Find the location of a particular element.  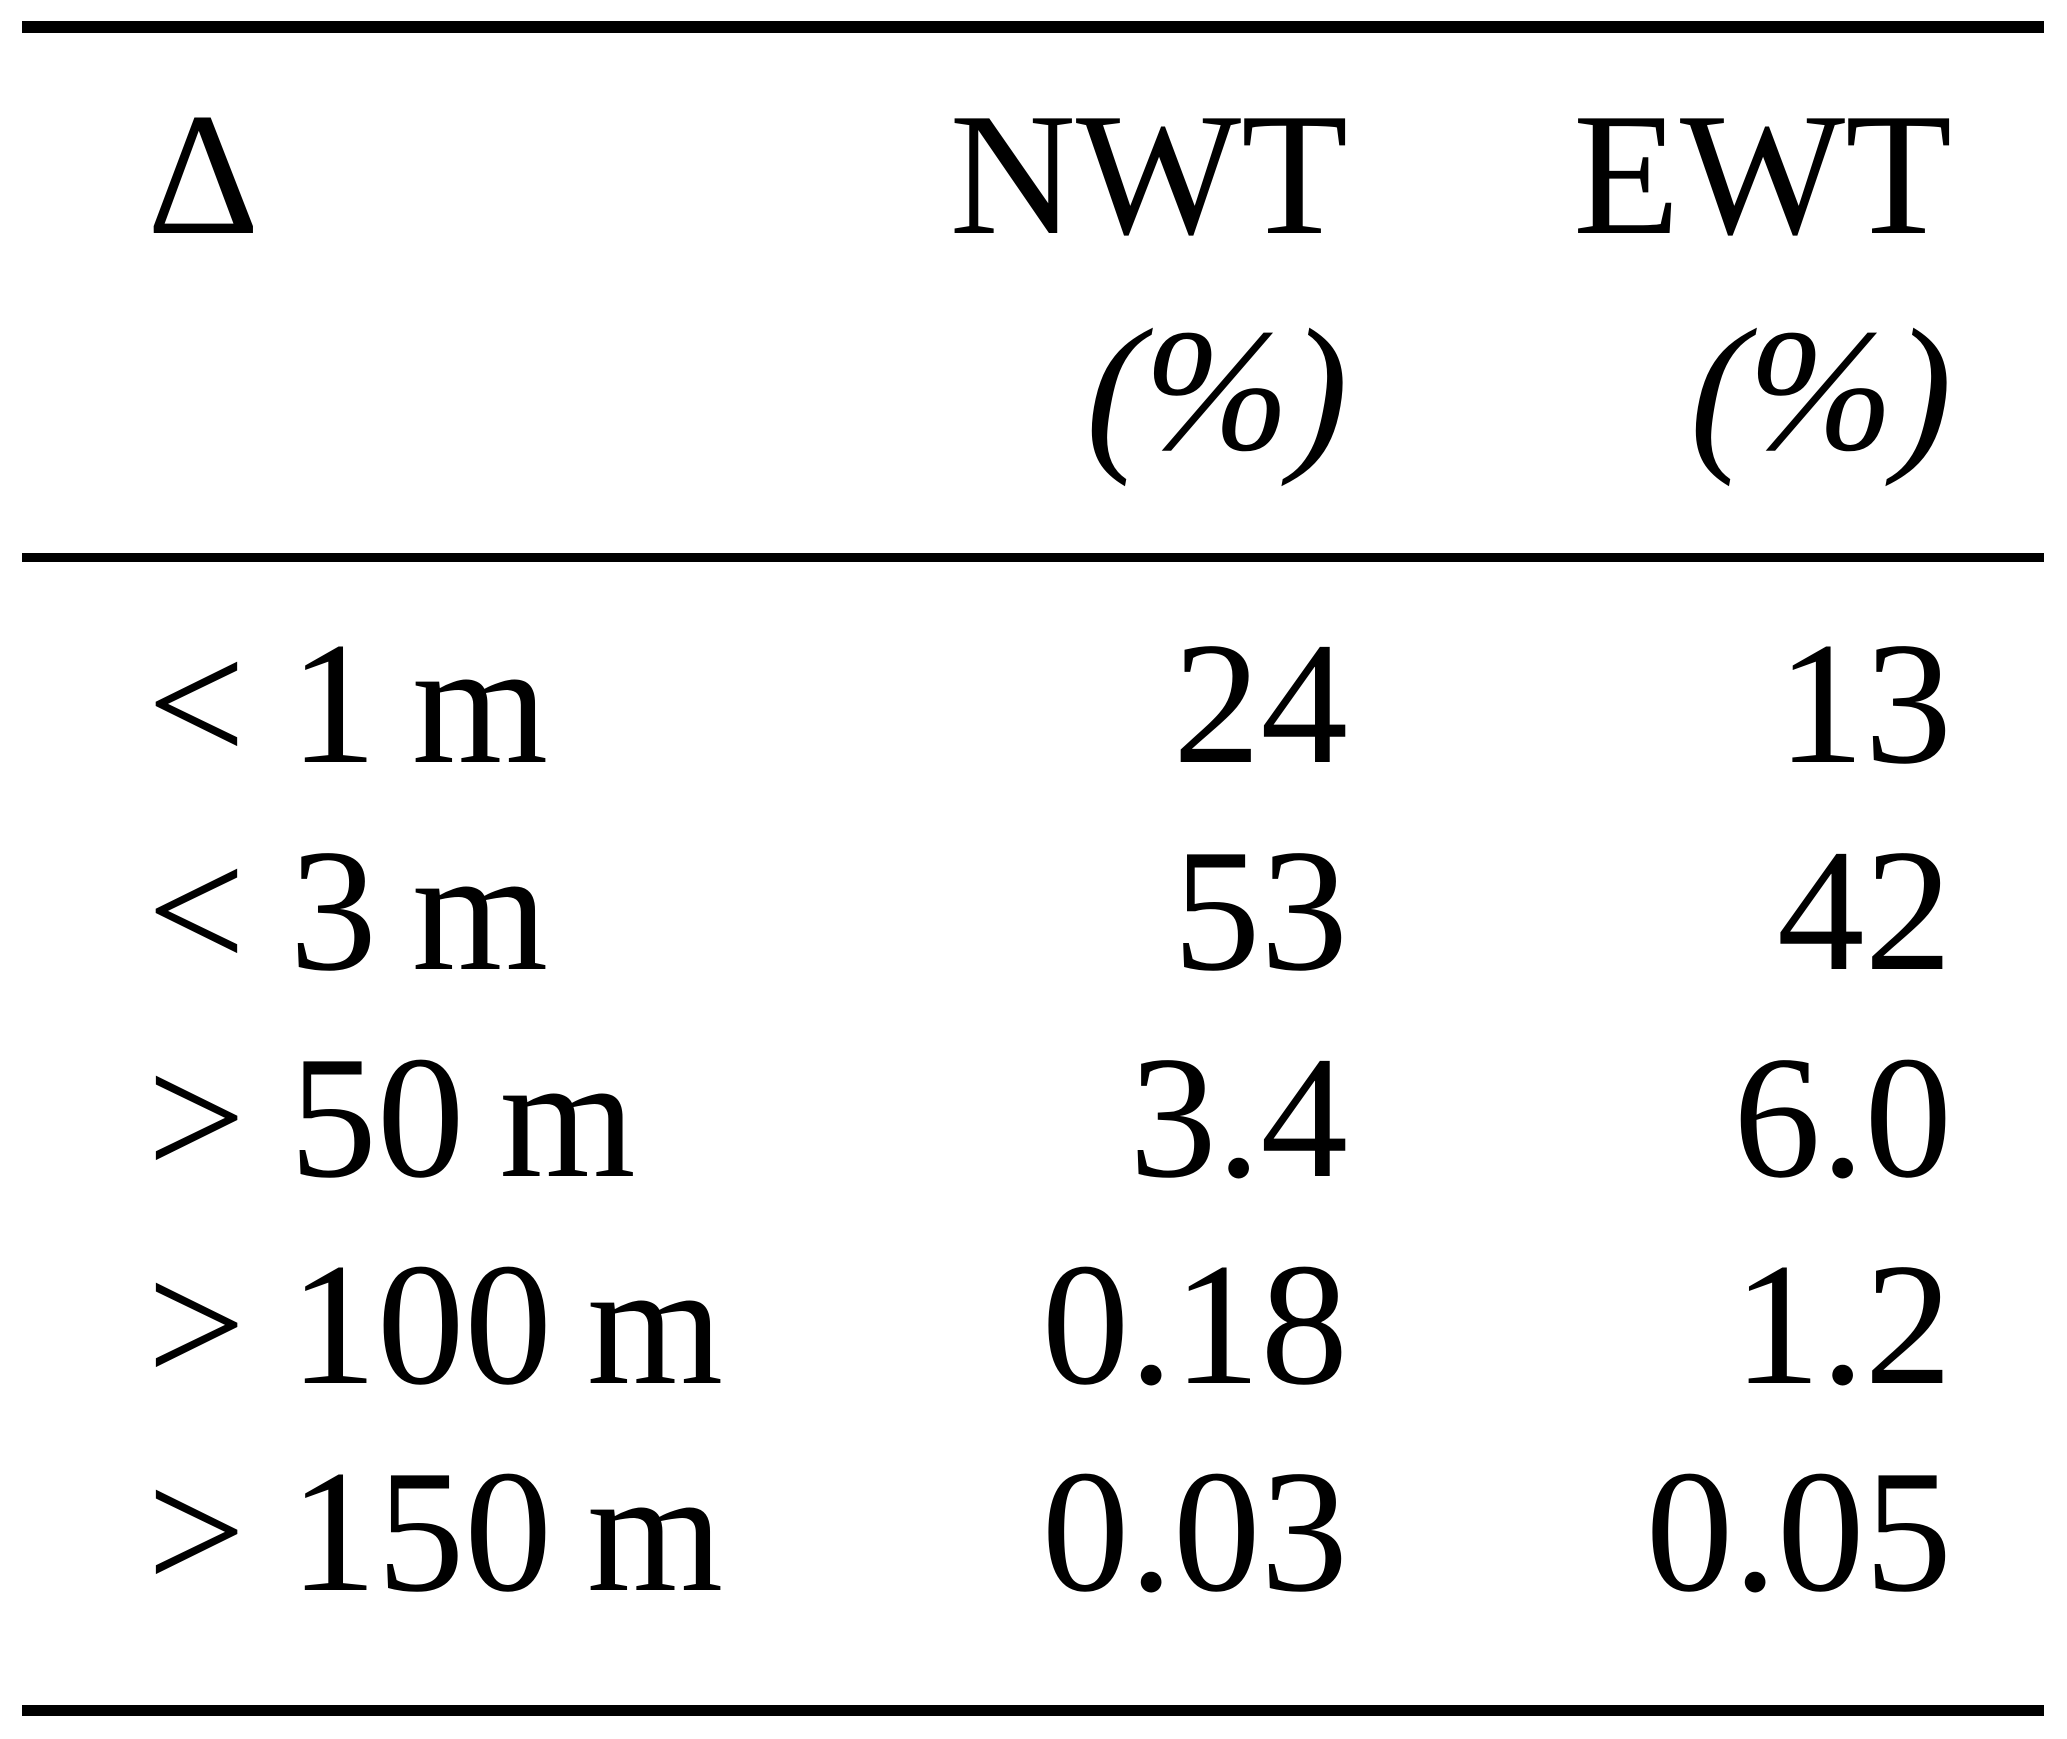

table-row-3-ewt-cell: 6.0 is located at coordinates (1842, 1117).